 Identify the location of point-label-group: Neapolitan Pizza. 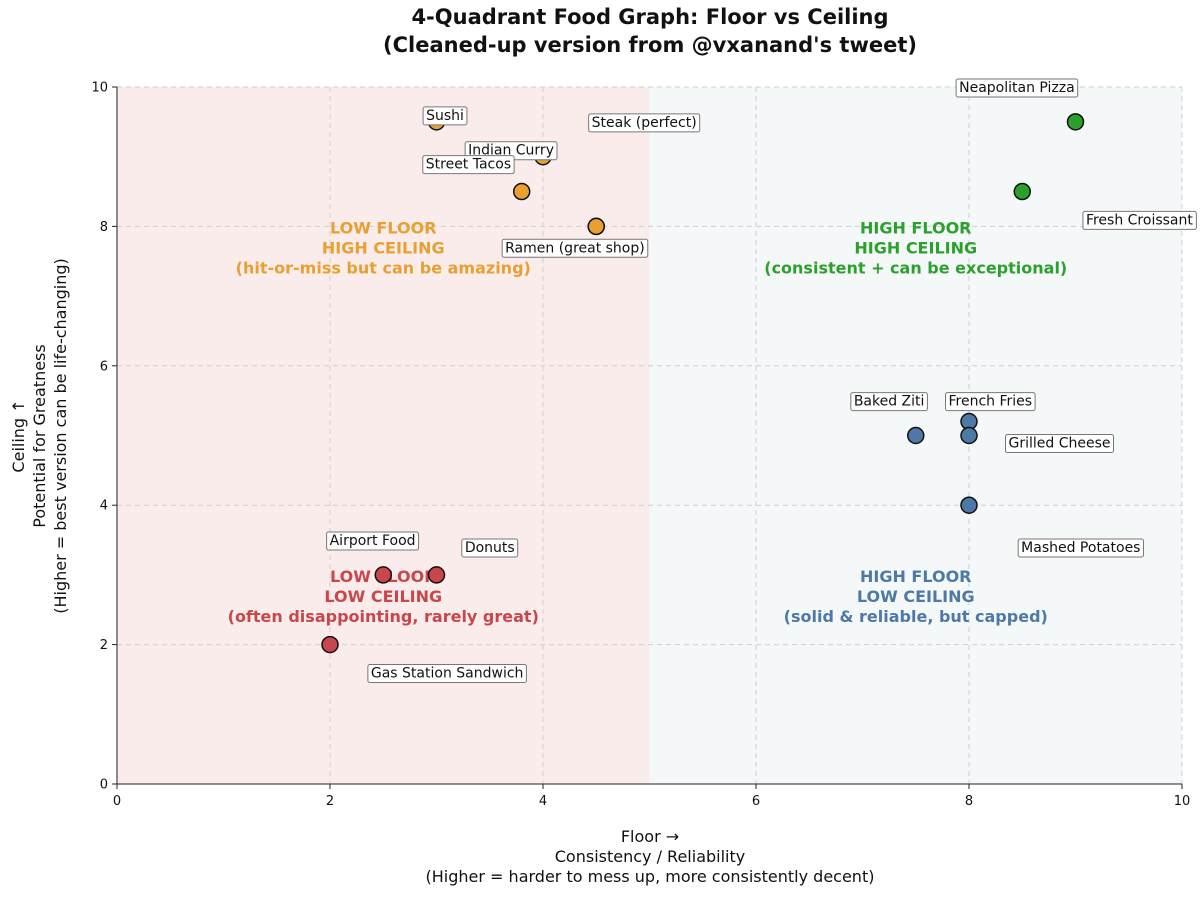
(1017, 88).